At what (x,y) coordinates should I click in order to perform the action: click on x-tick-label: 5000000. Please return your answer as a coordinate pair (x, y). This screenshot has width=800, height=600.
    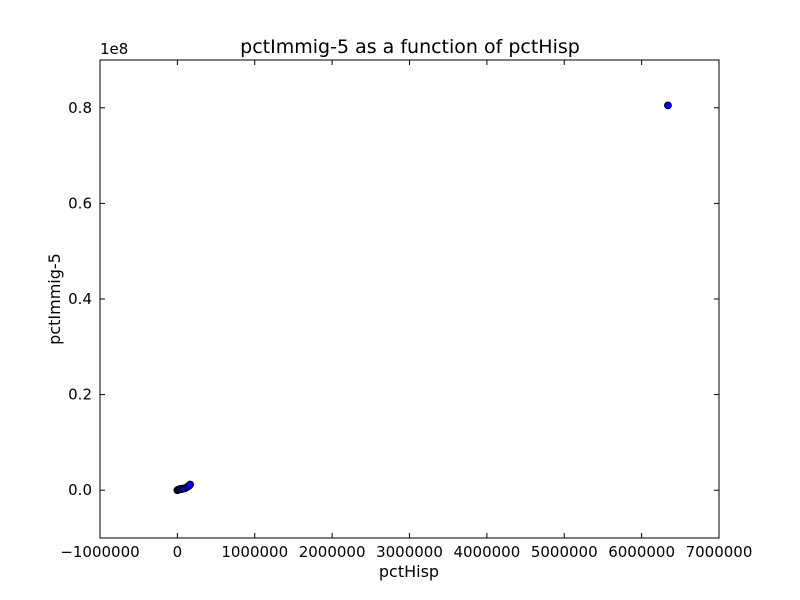
    Looking at the image, I should click on (564, 552).